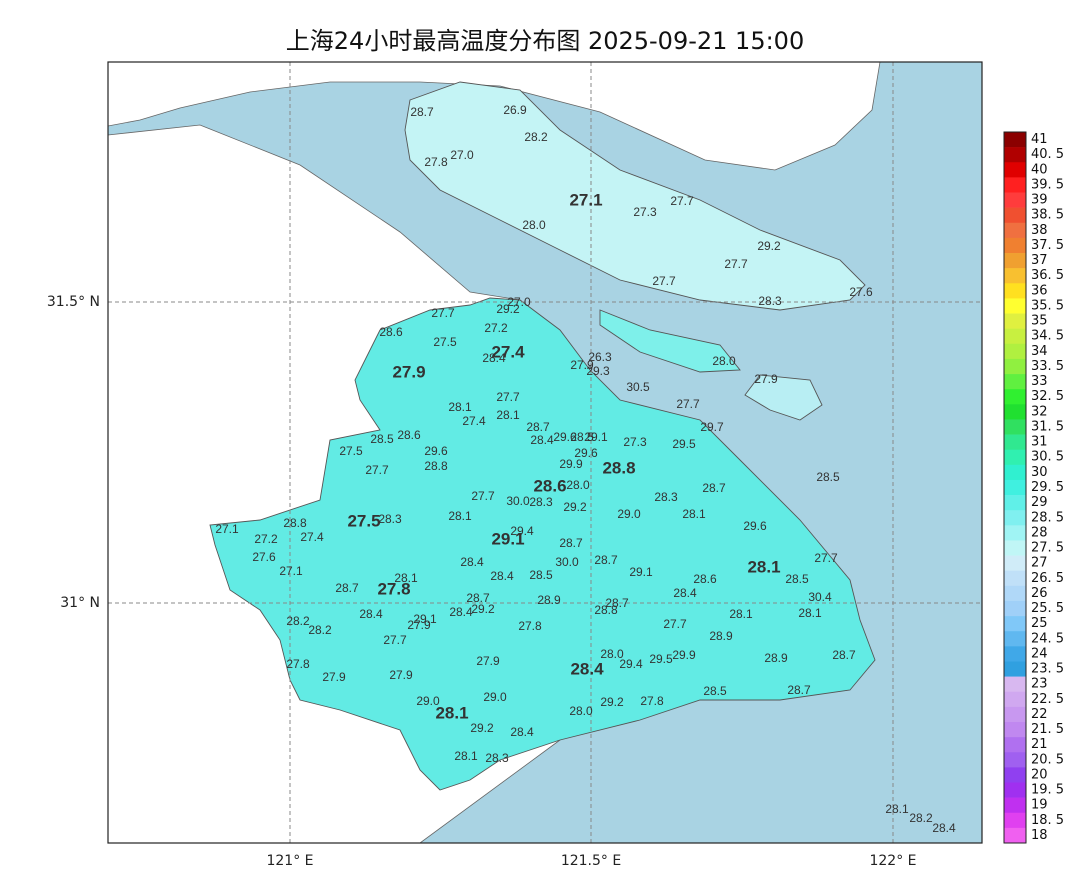 The height and width of the screenshot is (889, 1080). I want to click on colorbar-label: 30, so click(1039, 472).